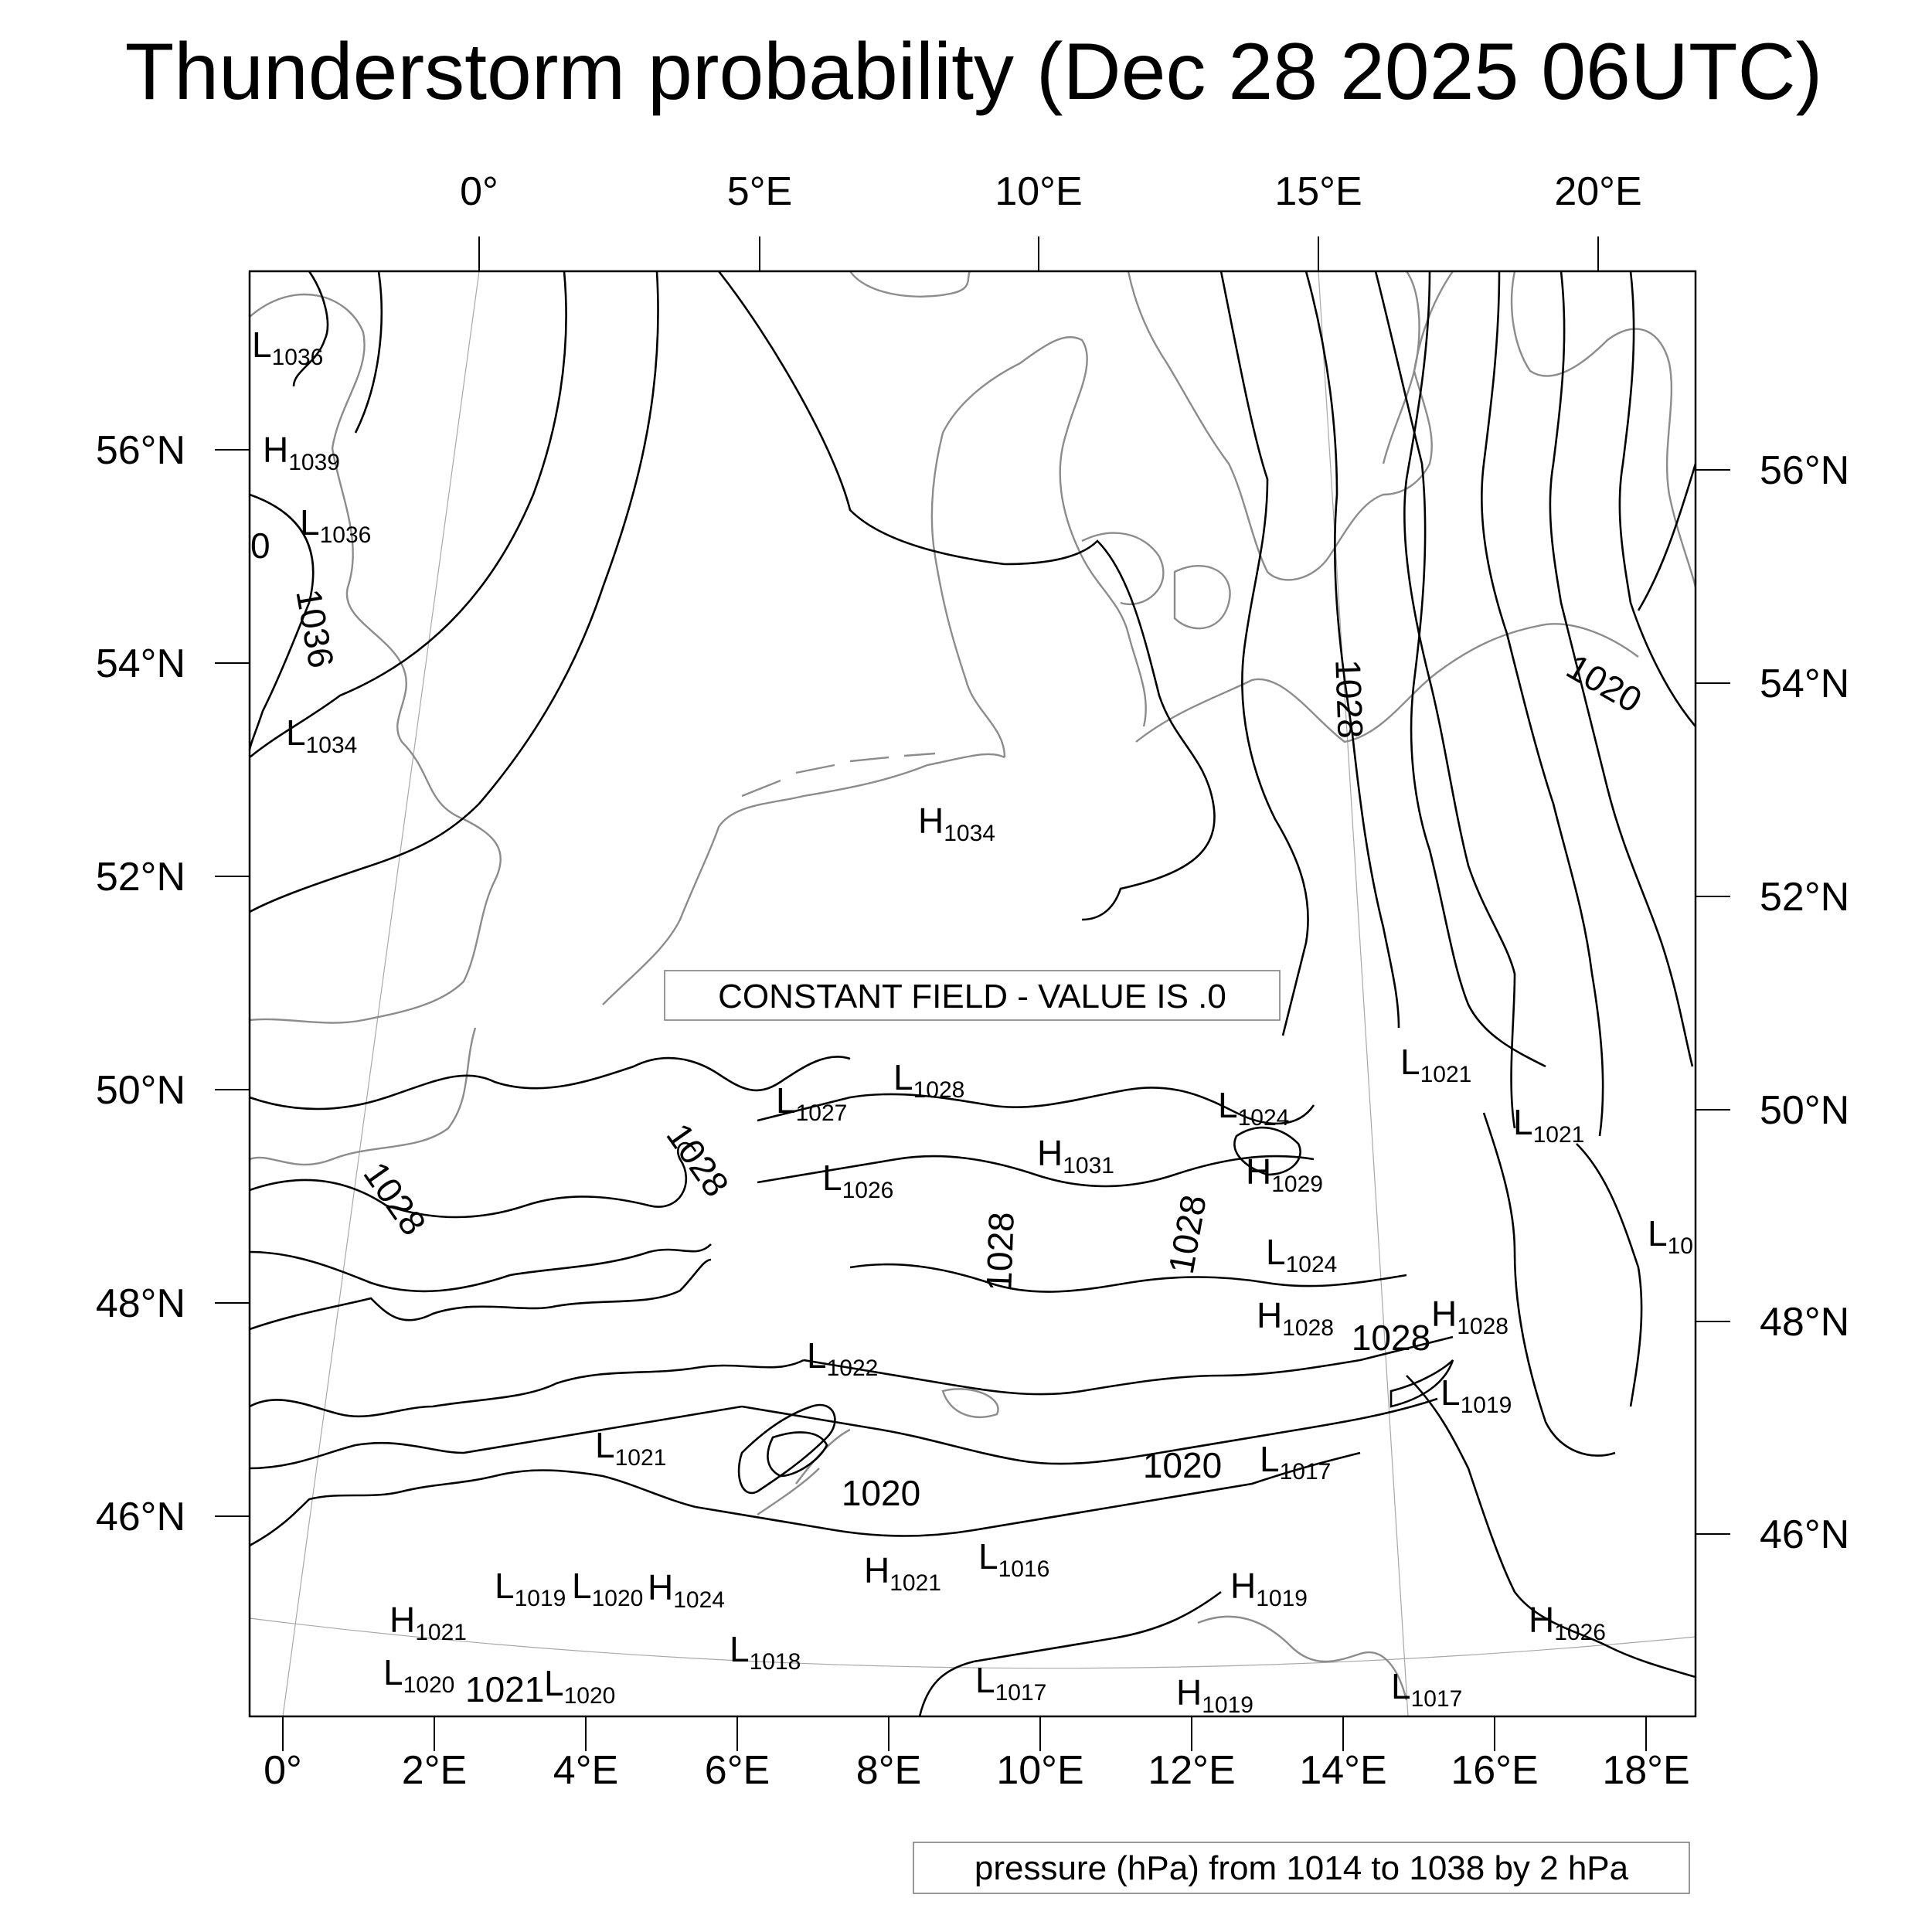 This screenshot has height=1932, width=1932. I want to click on coastline-baltic-south, so click(1387, 683).